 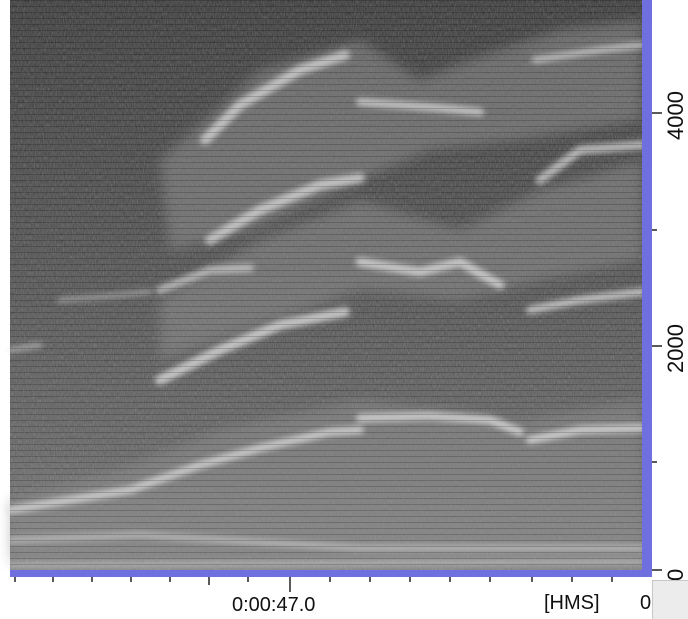 I want to click on scrollbar-corner, so click(x=670, y=599).